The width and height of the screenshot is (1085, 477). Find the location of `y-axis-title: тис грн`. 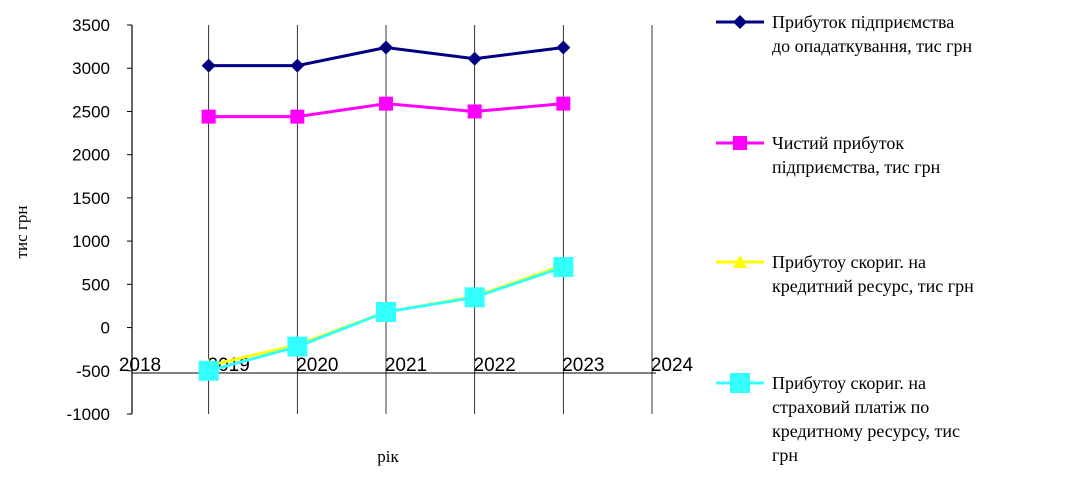

y-axis-title: тис грн is located at coordinates (21, 232).